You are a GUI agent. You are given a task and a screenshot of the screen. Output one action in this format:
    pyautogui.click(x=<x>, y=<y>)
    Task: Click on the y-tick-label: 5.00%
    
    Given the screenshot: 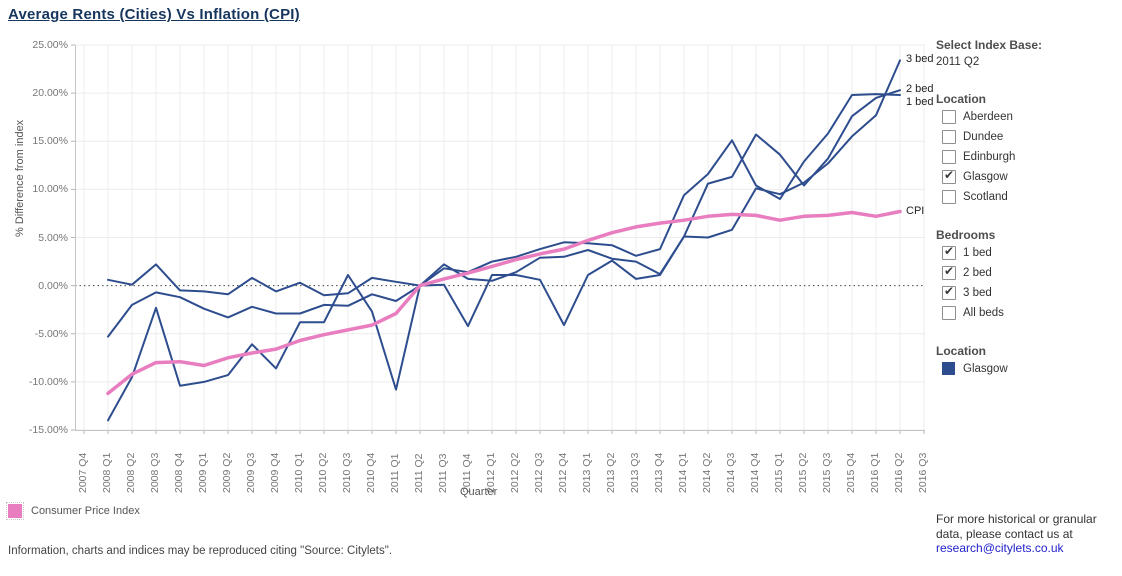 What is the action you would take?
    pyautogui.click(x=53, y=237)
    